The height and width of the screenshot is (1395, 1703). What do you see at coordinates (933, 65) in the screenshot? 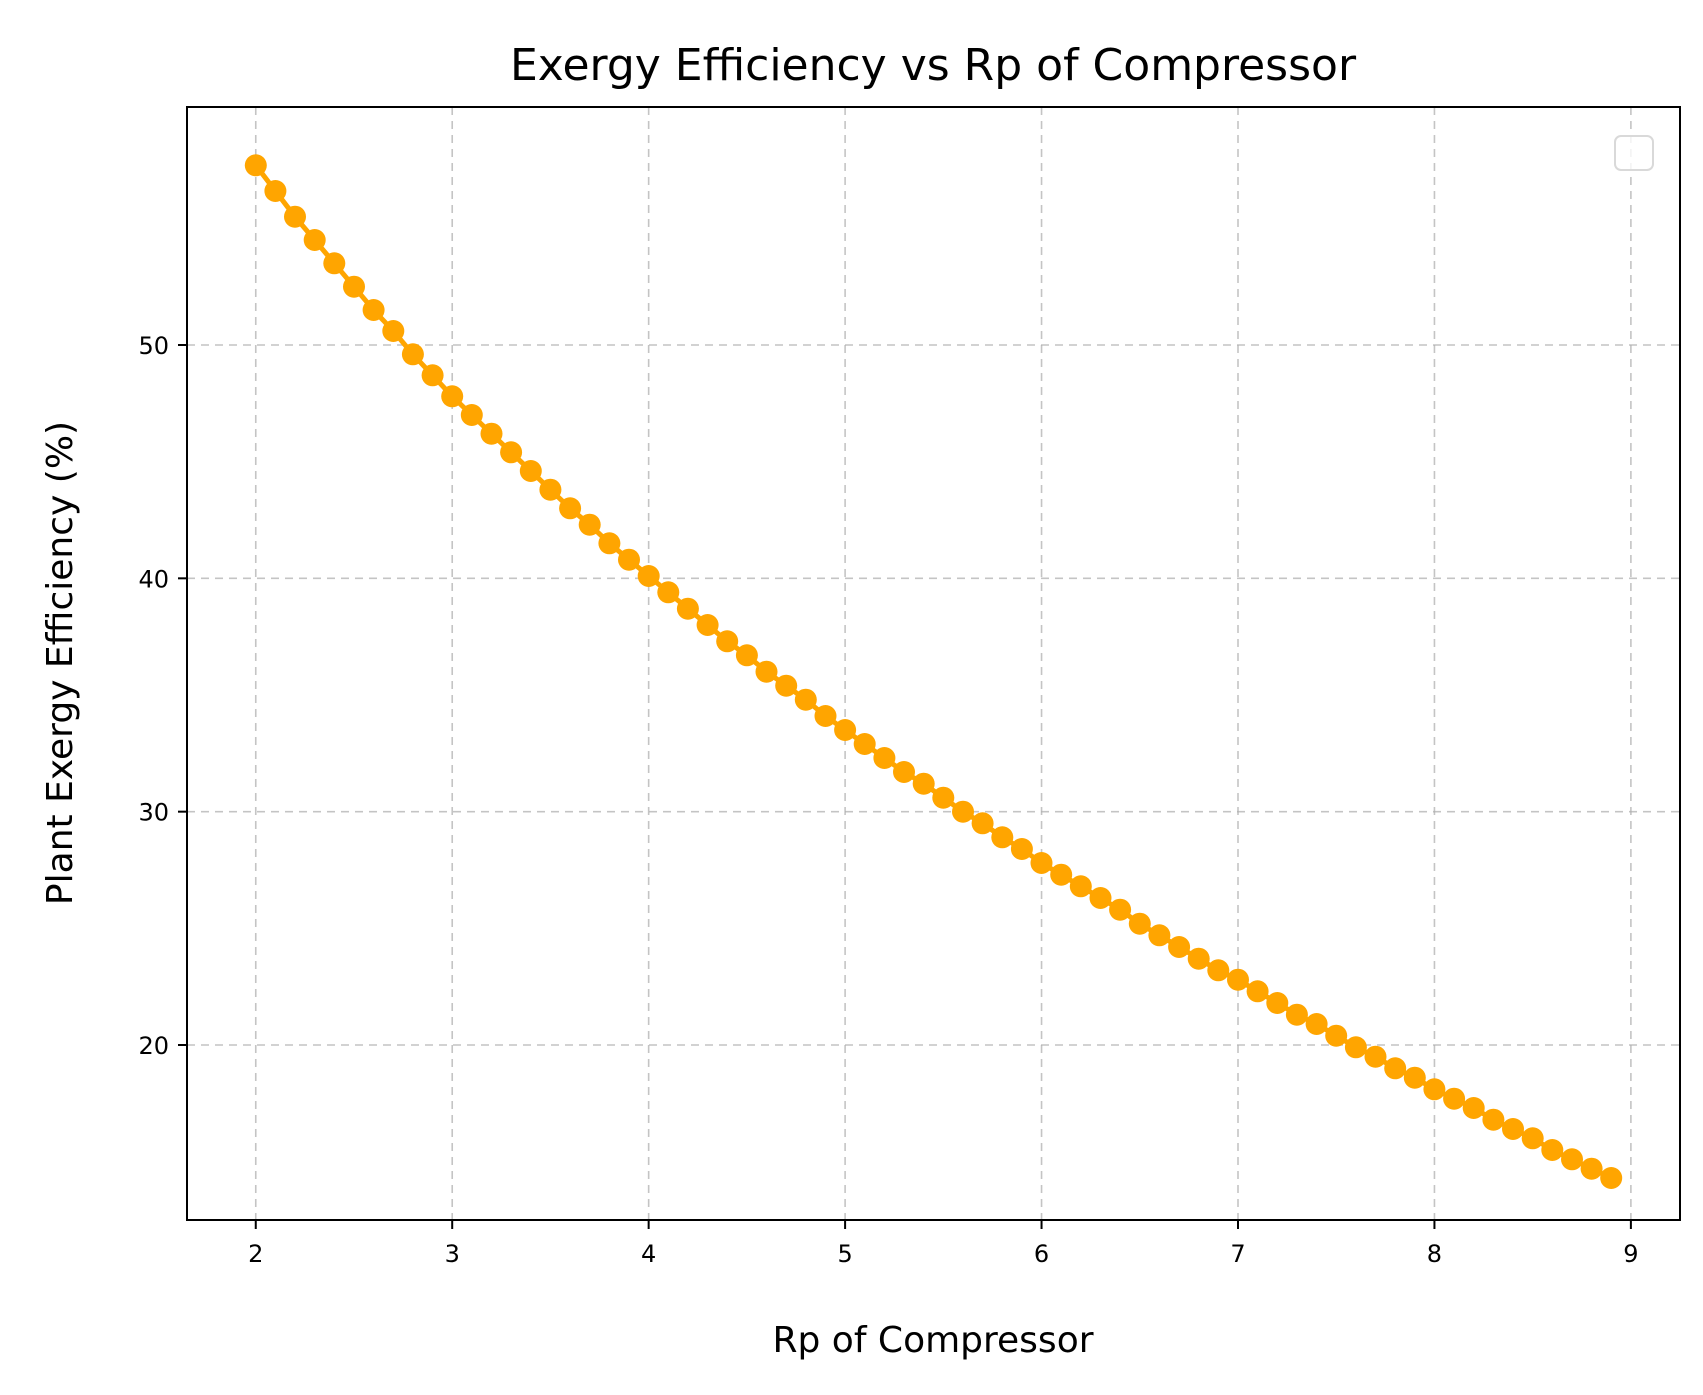
I see `chart-title: Exergy Efficiency vs Rp of Compressor` at bounding box center [933, 65].